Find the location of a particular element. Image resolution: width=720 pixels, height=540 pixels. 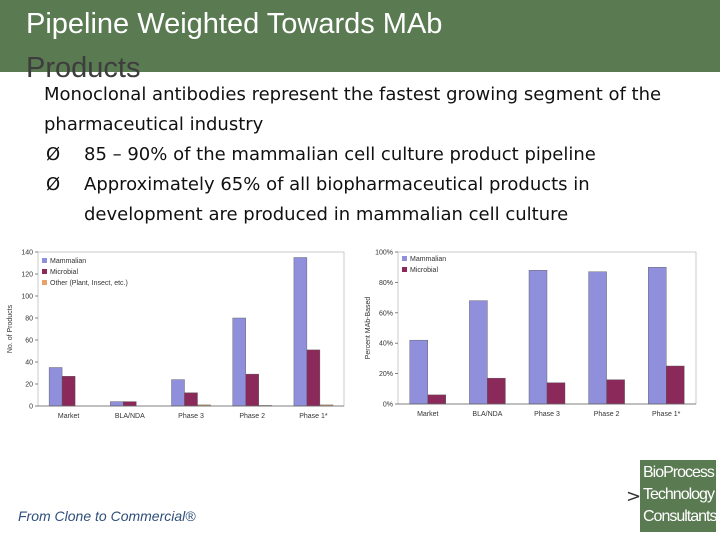

plot-area is located at coordinates (191, 329).